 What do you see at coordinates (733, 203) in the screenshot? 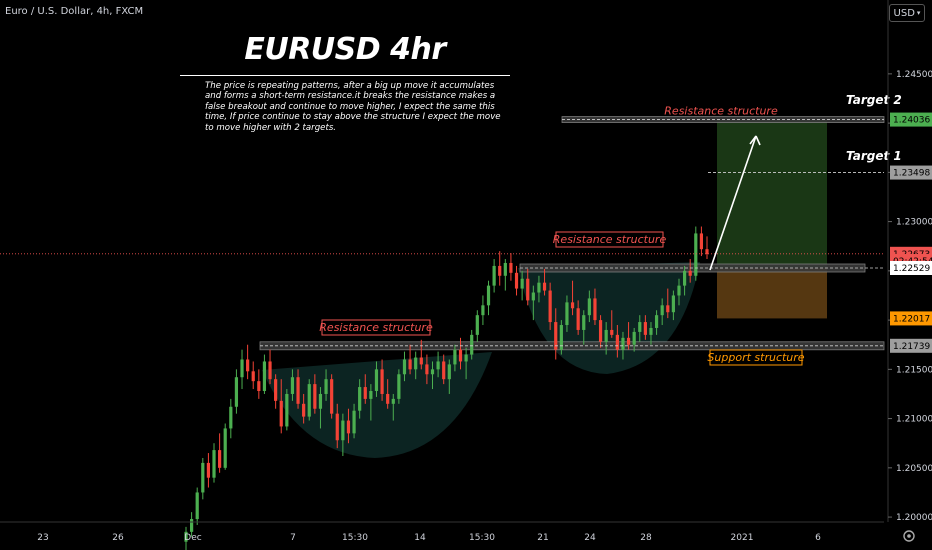
I see `projection-arrow` at bounding box center [733, 203].